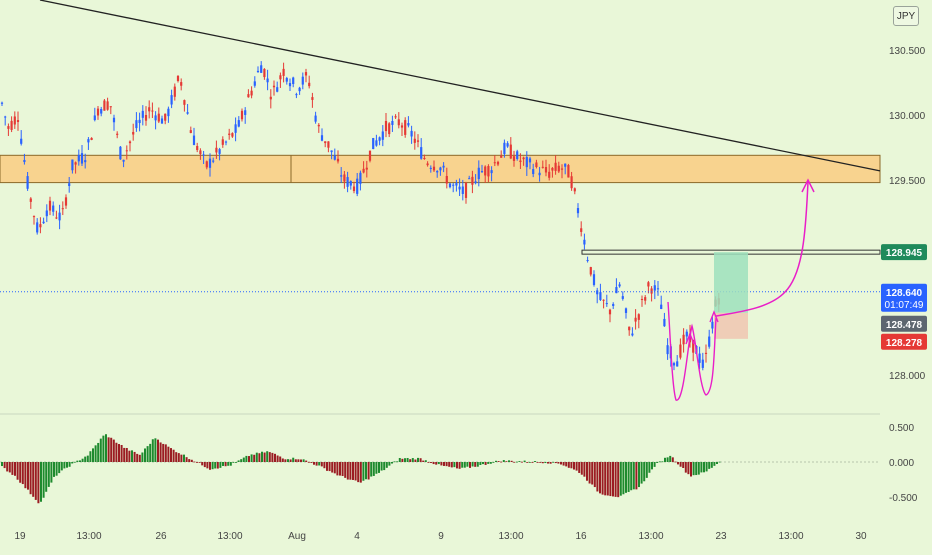 This screenshot has width=932, height=555. What do you see at coordinates (904, 305) in the screenshot?
I see `countdown-label: 01:07:49` at bounding box center [904, 305].